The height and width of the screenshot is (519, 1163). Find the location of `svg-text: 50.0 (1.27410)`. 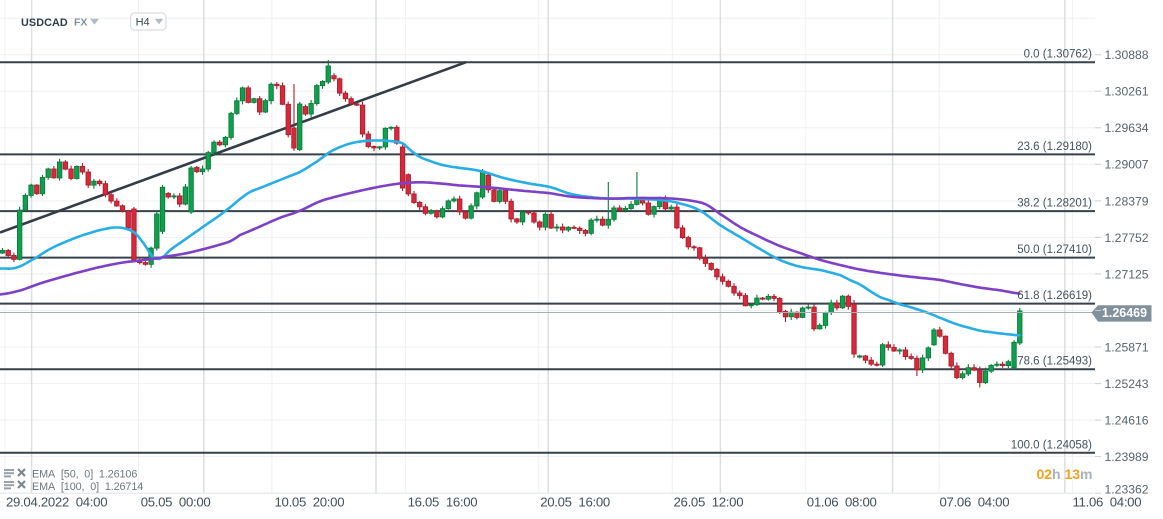

svg-text: 50.0 (1.27410) is located at coordinates (1054, 250).